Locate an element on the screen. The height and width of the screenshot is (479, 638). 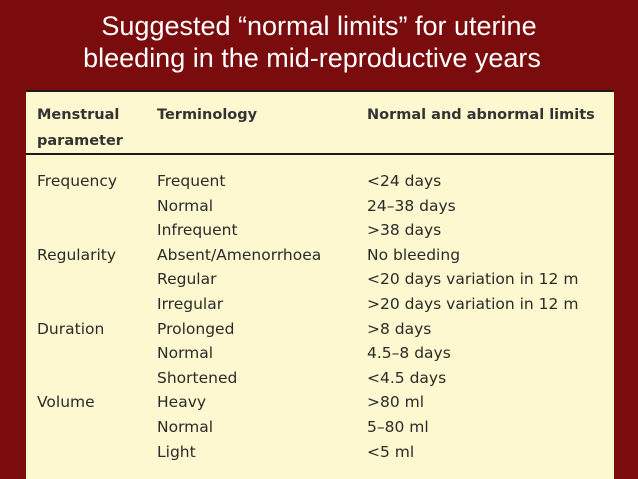
cell-limit: <4.5 days is located at coordinates (407, 378).